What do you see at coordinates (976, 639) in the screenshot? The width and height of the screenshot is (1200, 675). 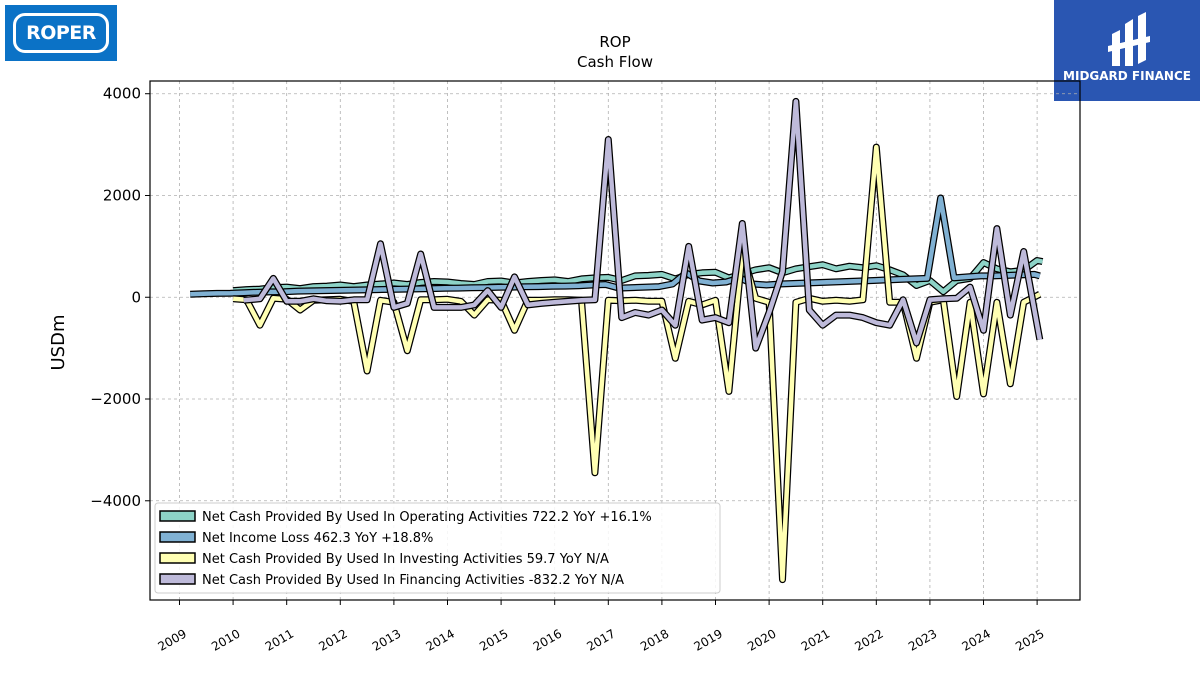 I see `x-tick-label: 2024` at bounding box center [976, 639].